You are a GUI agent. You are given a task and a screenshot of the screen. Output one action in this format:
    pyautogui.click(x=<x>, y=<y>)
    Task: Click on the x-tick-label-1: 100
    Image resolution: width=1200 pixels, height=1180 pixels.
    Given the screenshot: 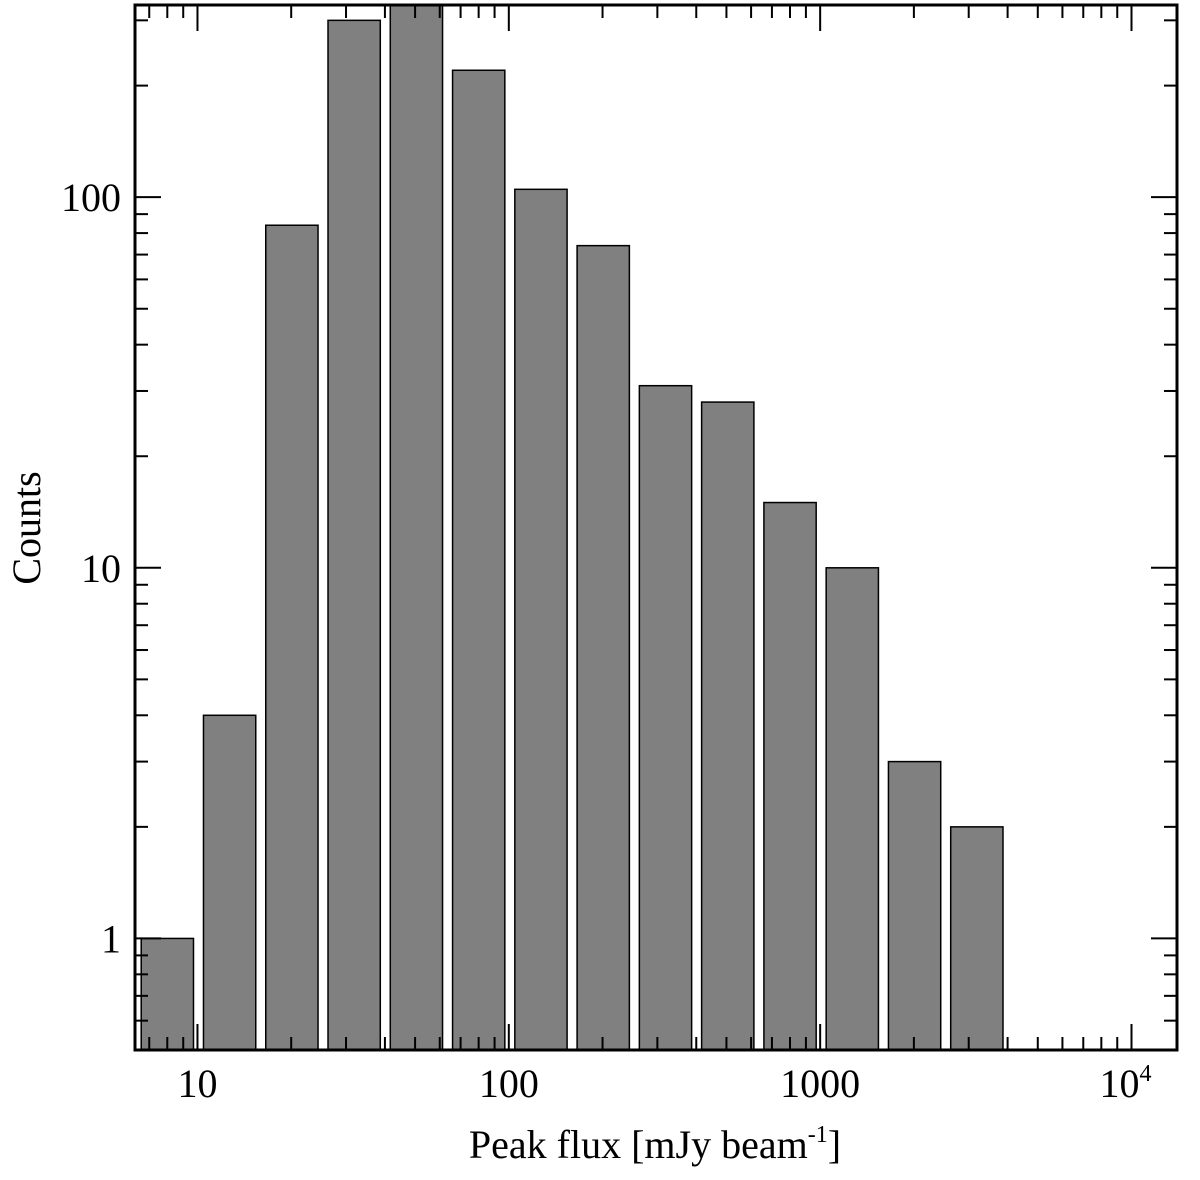 What is the action you would take?
    pyautogui.click(x=509, y=1083)
    